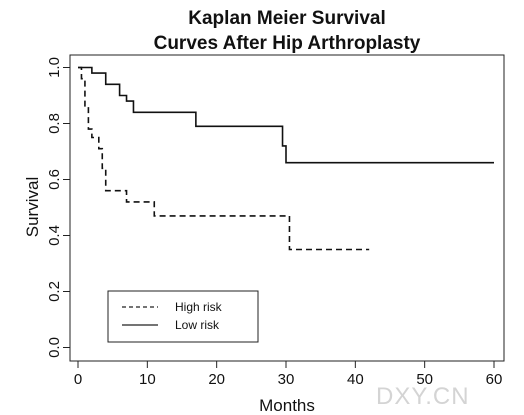 This screenshot has height=415, width=524. I want to click on legend-label-low-risk: Low risk, so click(197, 325).